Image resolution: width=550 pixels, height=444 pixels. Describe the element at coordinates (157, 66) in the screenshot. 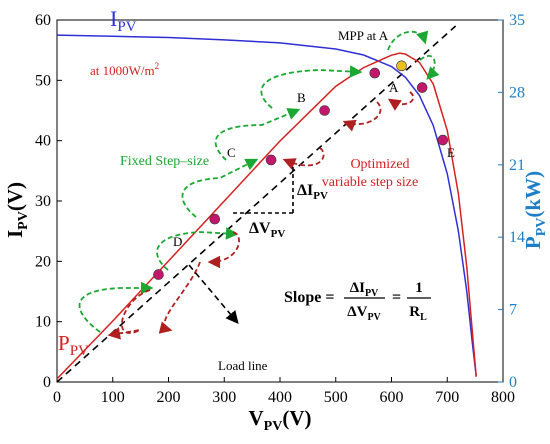

I see `irradiance-sup: 2` at that location.